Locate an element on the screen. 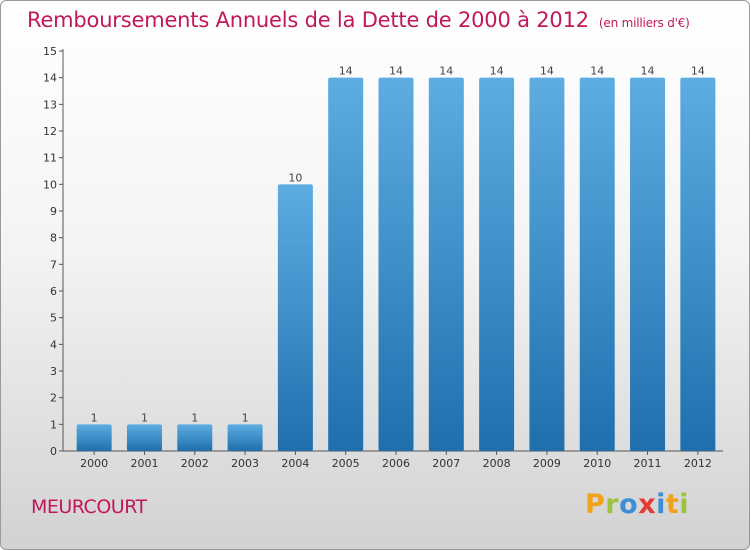 Image resolution: width=750 pixels, height=550 pixels. x-tick-label: 2000 is located at coordinates (94, 463).